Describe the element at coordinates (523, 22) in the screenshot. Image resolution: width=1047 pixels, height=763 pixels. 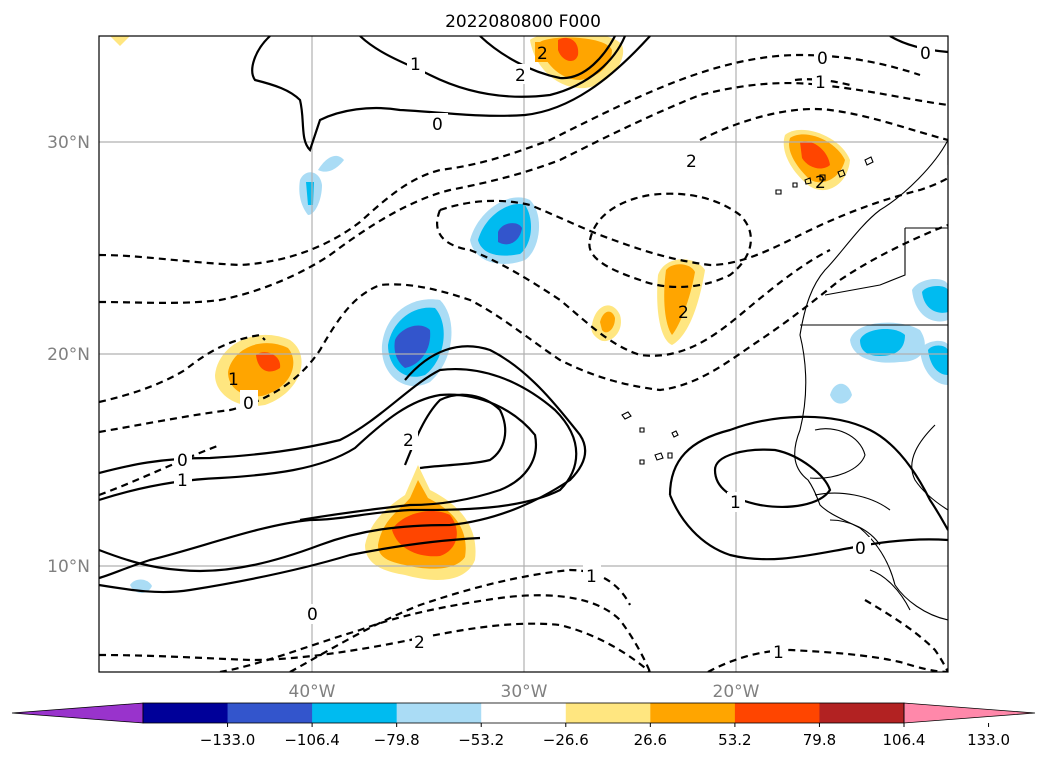
I see `figure-title: 2022080800 F000` at that location.